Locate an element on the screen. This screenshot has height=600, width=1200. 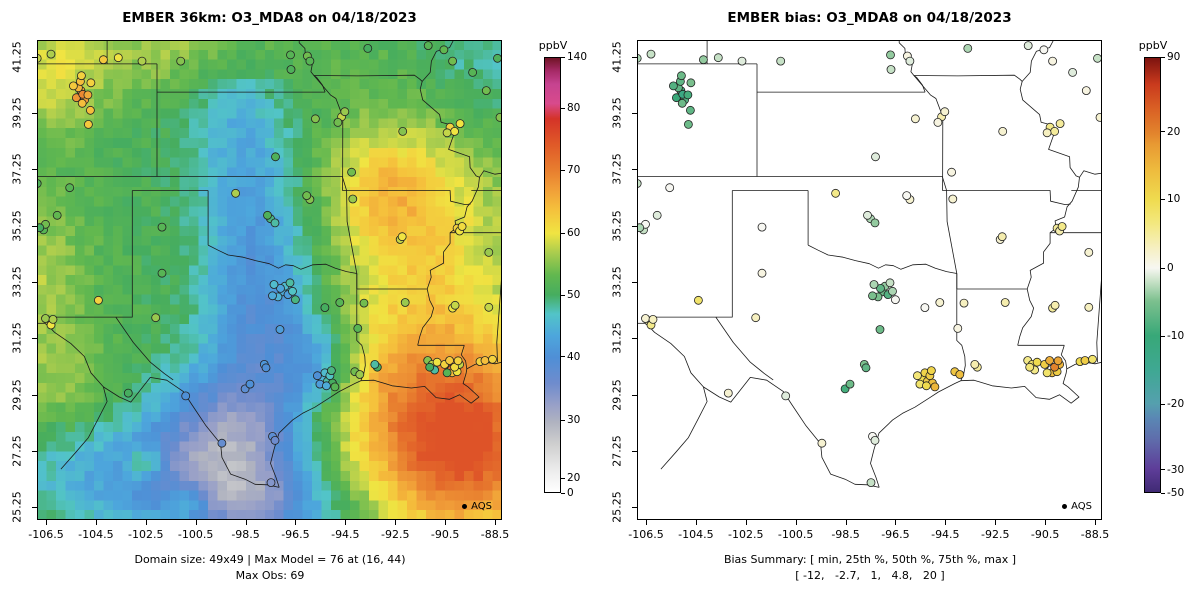
aqs-legend: AQS is located at coordinates (1077, 506).